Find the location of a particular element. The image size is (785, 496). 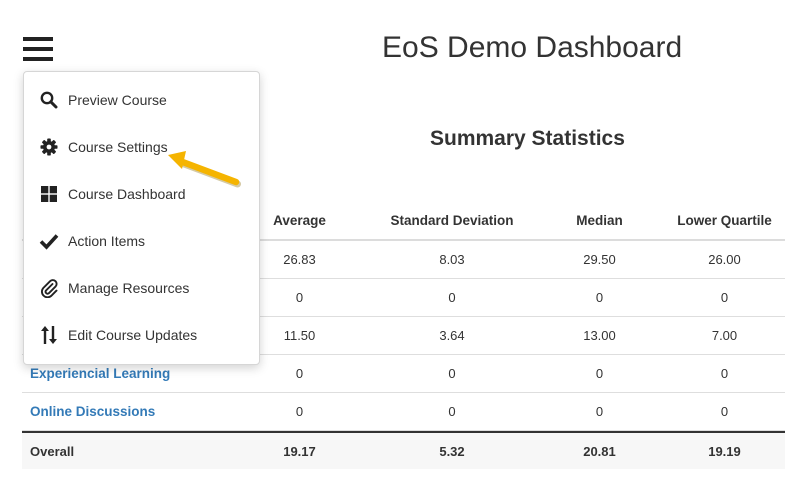

cell-lower-quartile: 7.00 is located at coordinates (724, 335).